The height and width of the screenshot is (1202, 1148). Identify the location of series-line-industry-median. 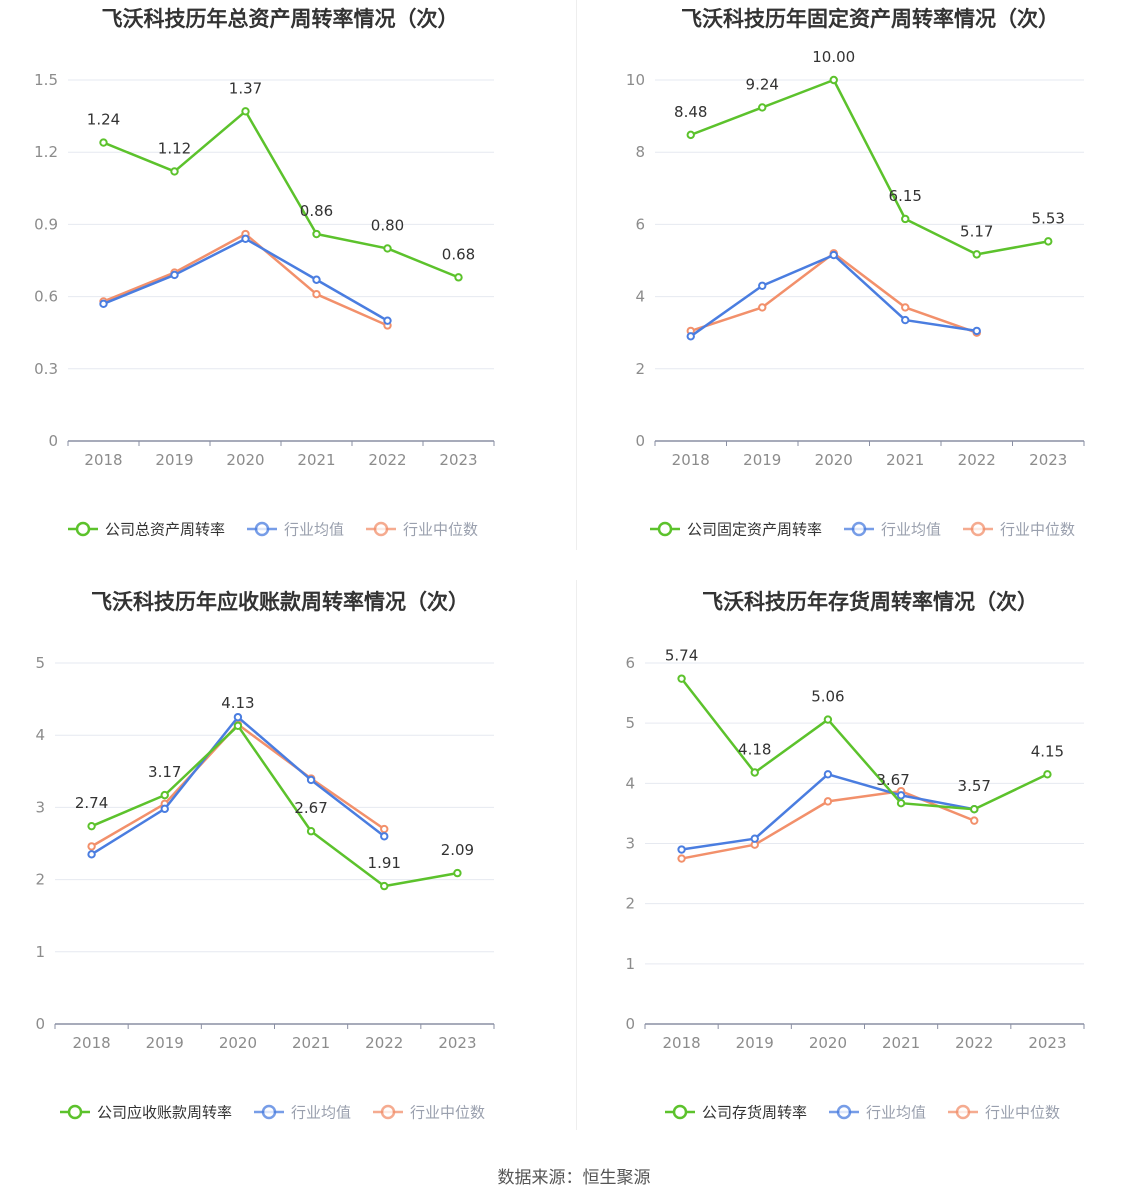
(246, 279).